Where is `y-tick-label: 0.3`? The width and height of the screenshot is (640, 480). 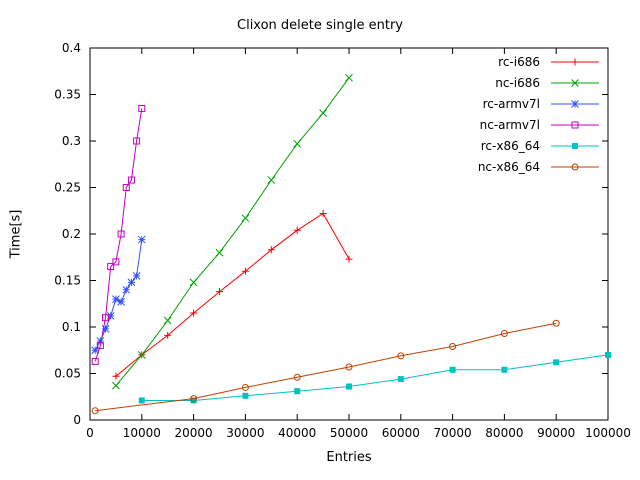 y-tick-label: 0.3 is located at coordinates (71, 141).